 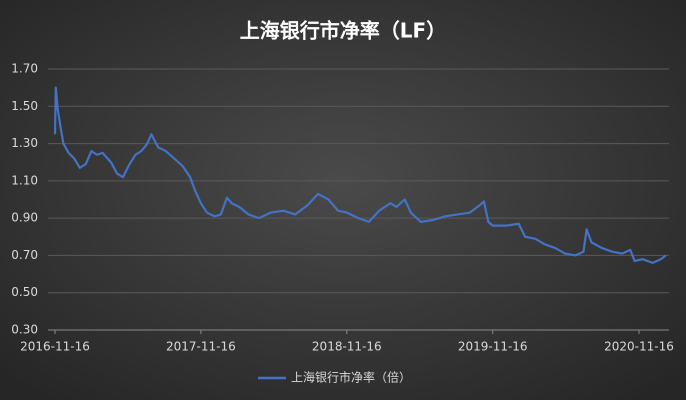 I want to click on chart-title: 上海银行市净率（LF）, so click(x=343, y=31).